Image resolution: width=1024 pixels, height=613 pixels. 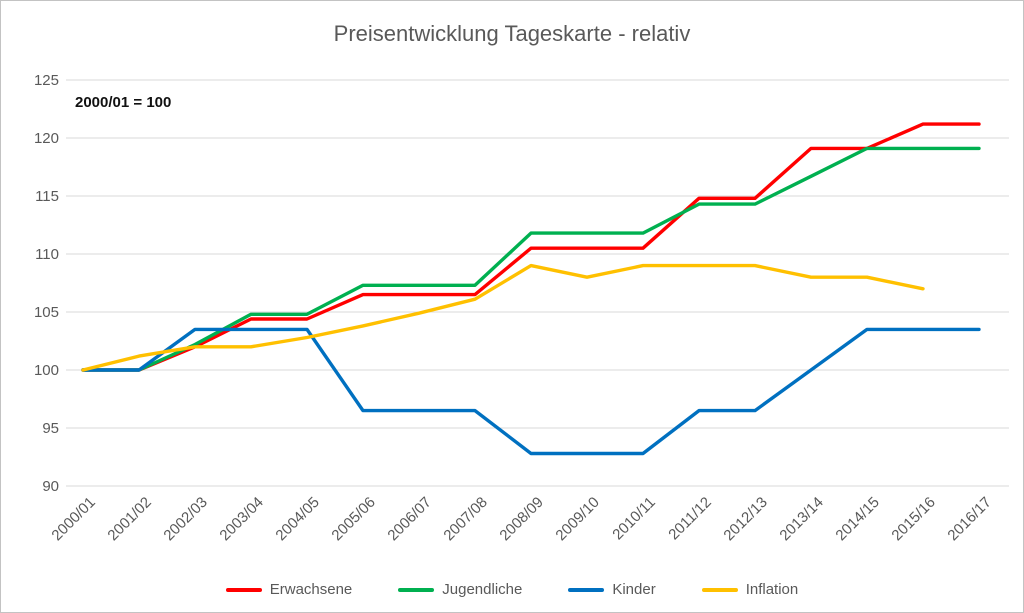 What do you see at coordinates (311, 589) in the screenshot?
I see `legend-label-erwachsene: Erwachsene` at bounding box center [311, 589].